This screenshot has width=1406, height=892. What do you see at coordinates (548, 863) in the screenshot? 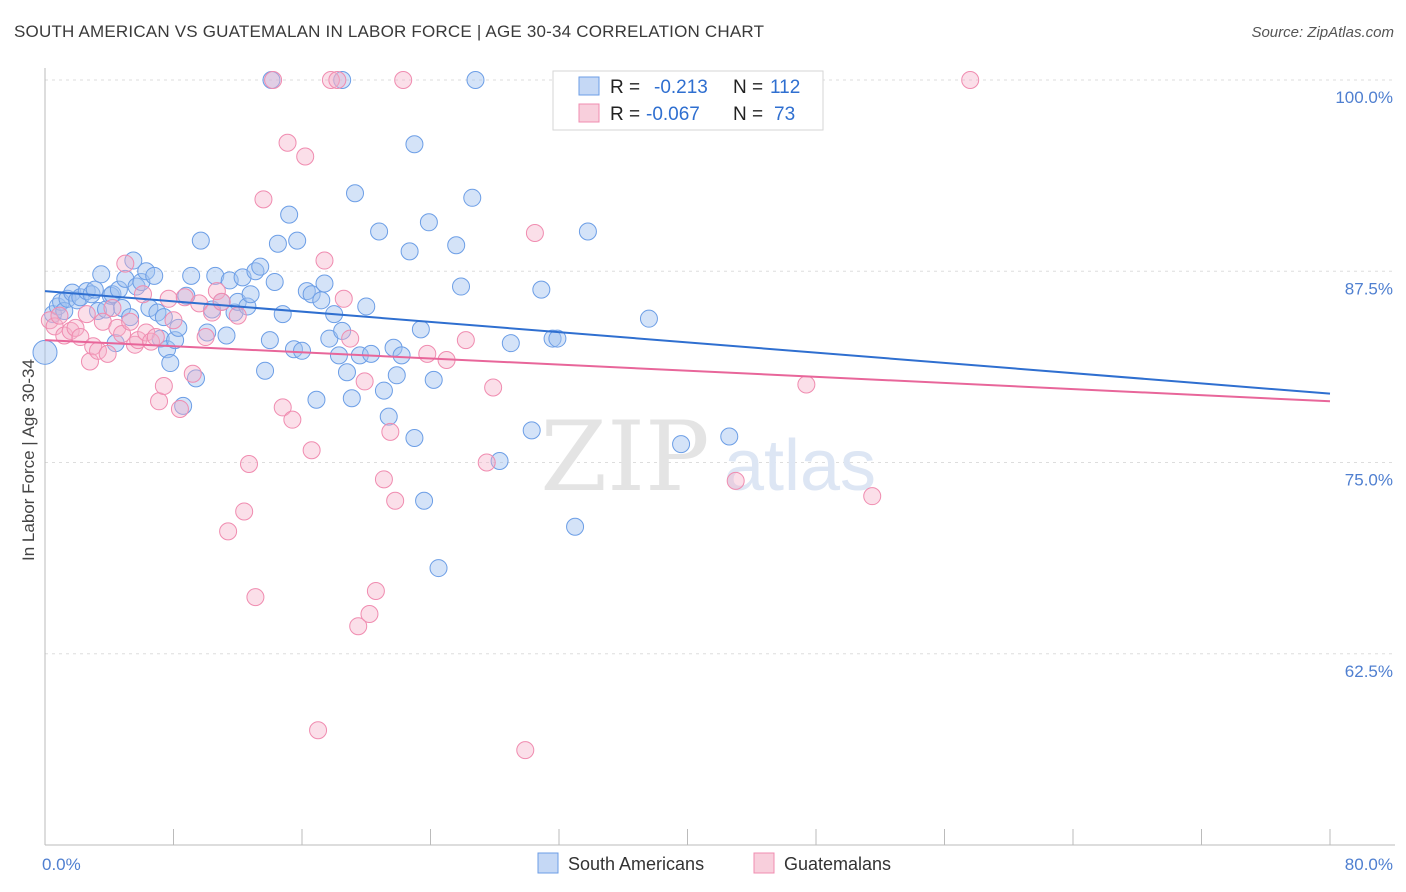
I see `bottom-legend-swatch-south-americans` at bounding box center [548, 863].